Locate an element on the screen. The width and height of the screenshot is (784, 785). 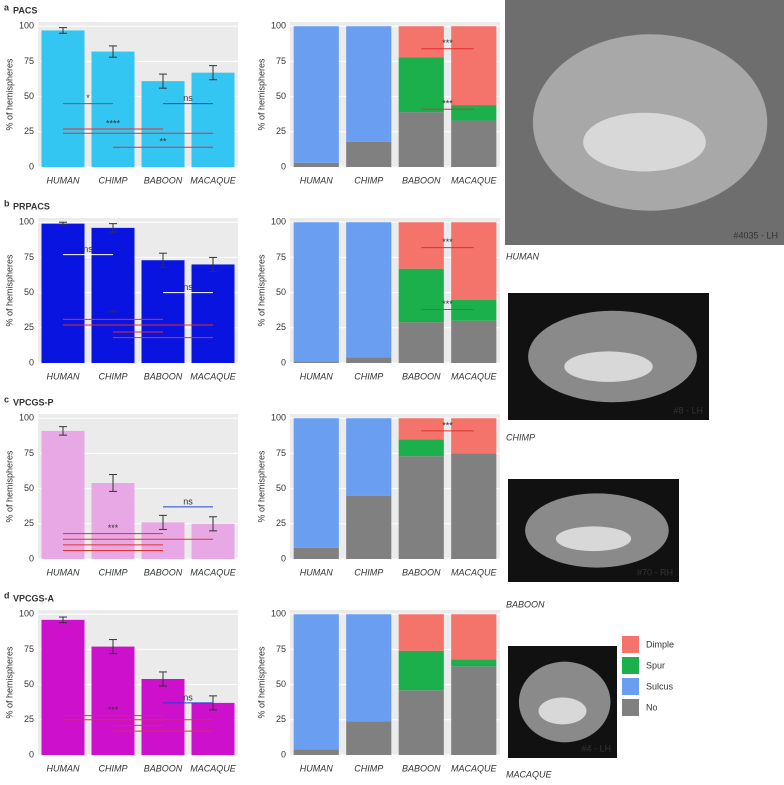
panel-letter: b is located at coordinates (7, 203).